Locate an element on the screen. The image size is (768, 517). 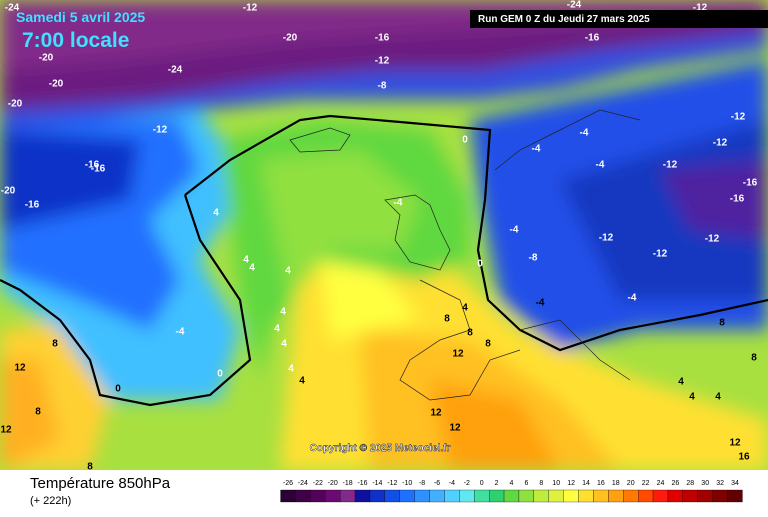
colorbar-label: -16 is located at coordinates (362, 483).